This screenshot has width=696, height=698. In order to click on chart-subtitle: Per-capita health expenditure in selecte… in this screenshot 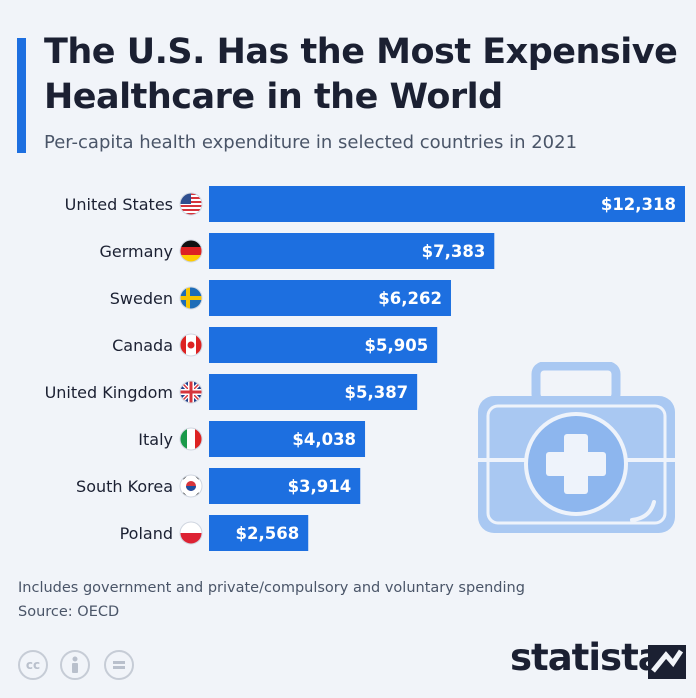, I will do `click(311, 142)`.